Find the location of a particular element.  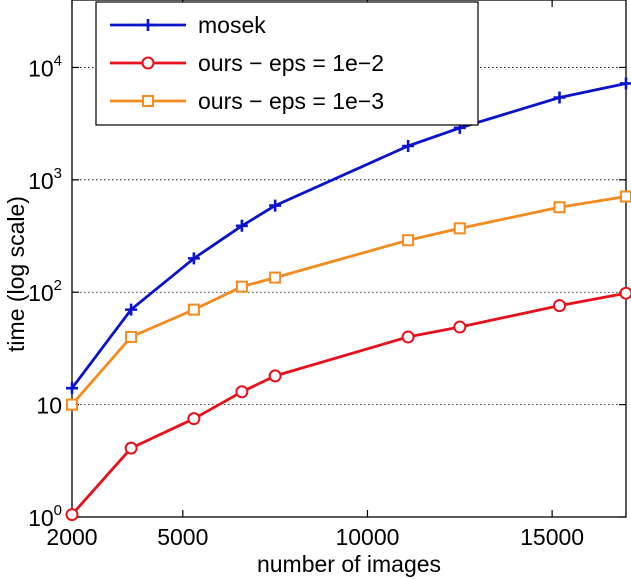

legend: mosek ours − eps = 1e−2 ours − eps = 1e−3 is located at coordinates (287, 63).